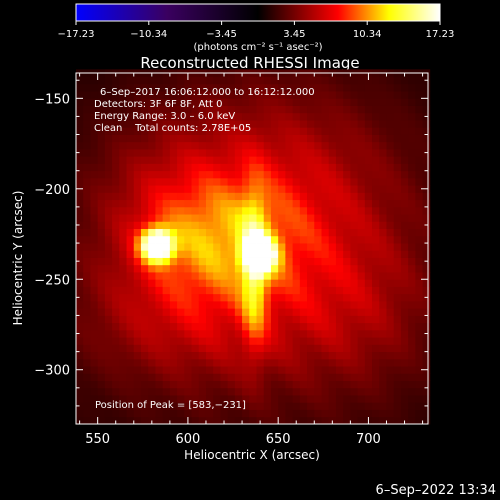 The height and width of the screenshot is (500, 500). What do you see at coordinates (148, 34) in the screenshot?
I see `colorbar-tick-label: −10.34` at bounding box center [148, 34].